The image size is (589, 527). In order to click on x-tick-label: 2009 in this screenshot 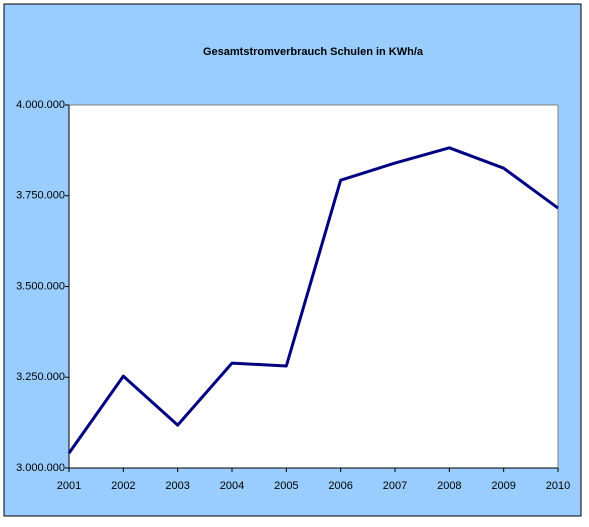, I will do `click(503, 486)`.